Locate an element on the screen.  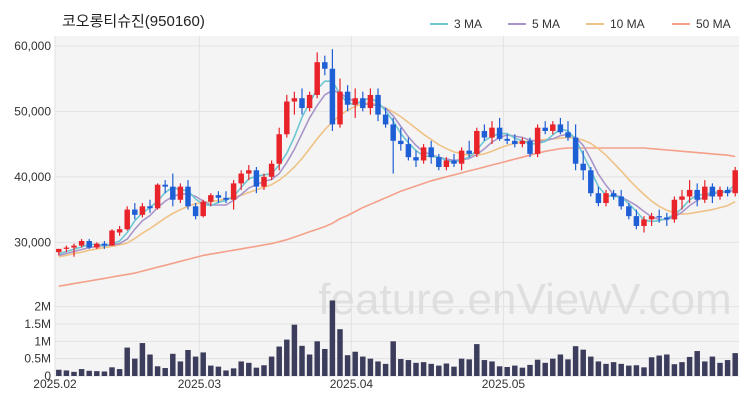
legend-item: 5 MA is located at coordinates (534, 24).